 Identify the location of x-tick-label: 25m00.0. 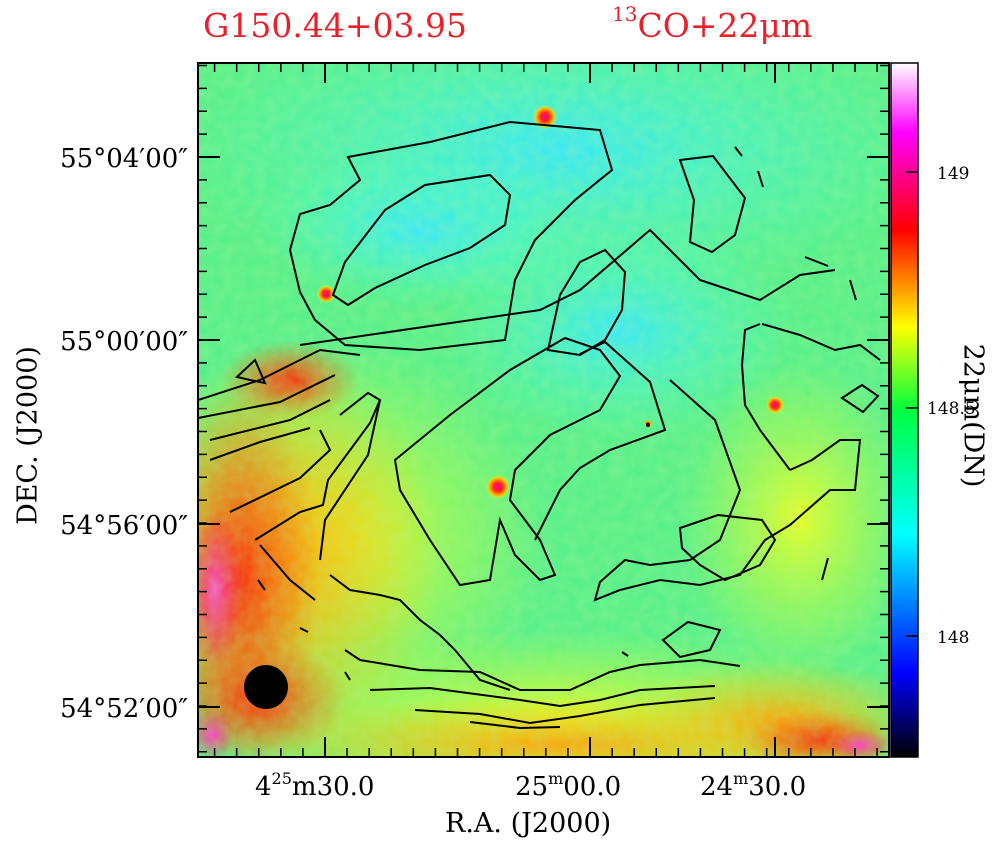
(568, 785).